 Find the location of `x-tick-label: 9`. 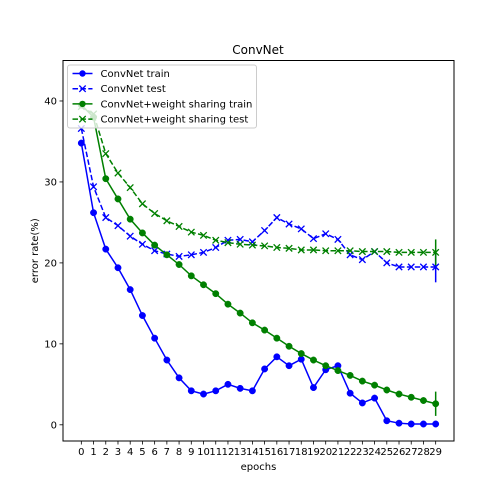

x-tick-label: 9 is located at coordinates (191, 452).